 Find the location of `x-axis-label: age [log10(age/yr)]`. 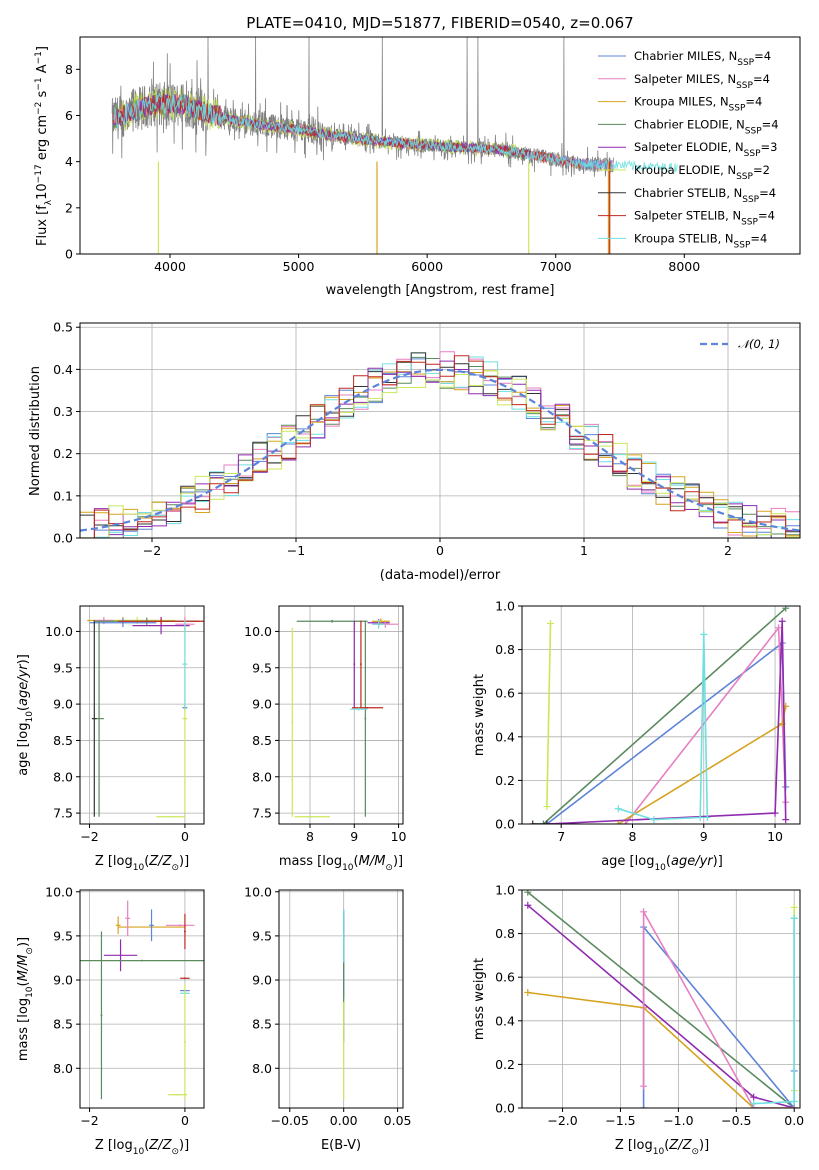

x-axis-label: age [log10(age/yr)] is located at coordinates (662, 863).